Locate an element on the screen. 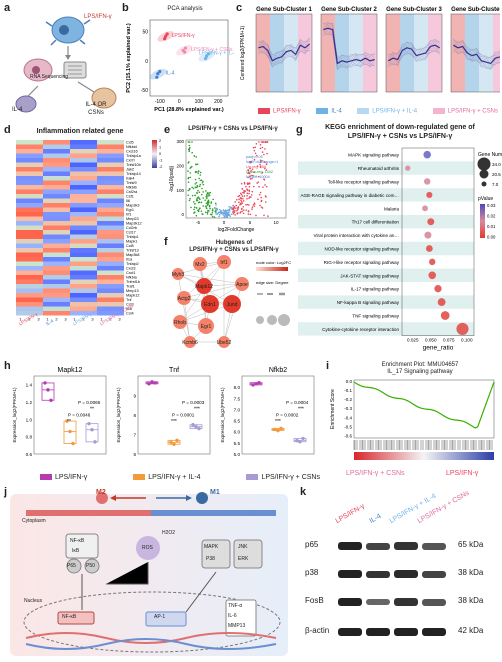  pathway-label: Rheumatoid arthritis is located at coordinates (379, 168).